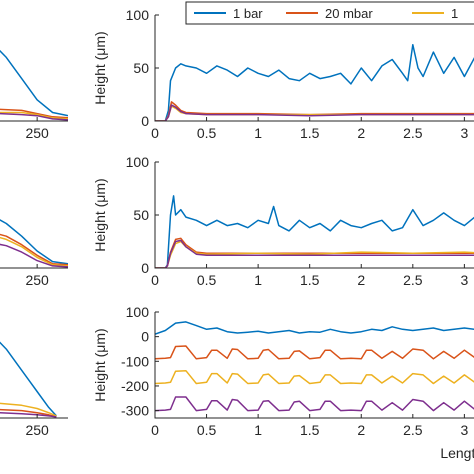  What do you see at coordinates (135, 386) in the screenshot?
I see `y-tick-label: -200` at bounding box center [135, 386].